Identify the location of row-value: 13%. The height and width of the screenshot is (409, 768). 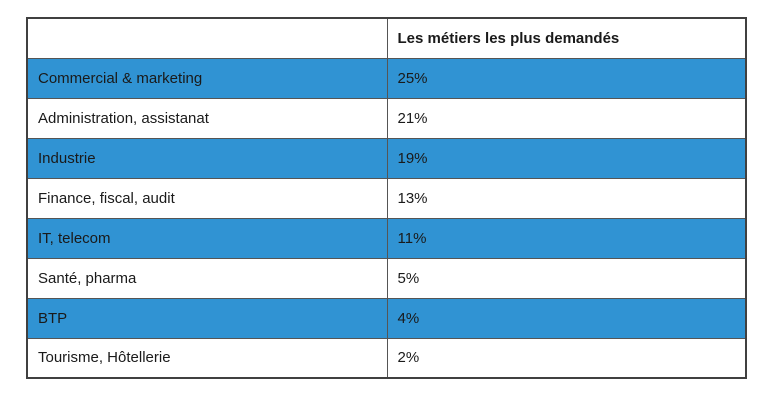
(566, 198).